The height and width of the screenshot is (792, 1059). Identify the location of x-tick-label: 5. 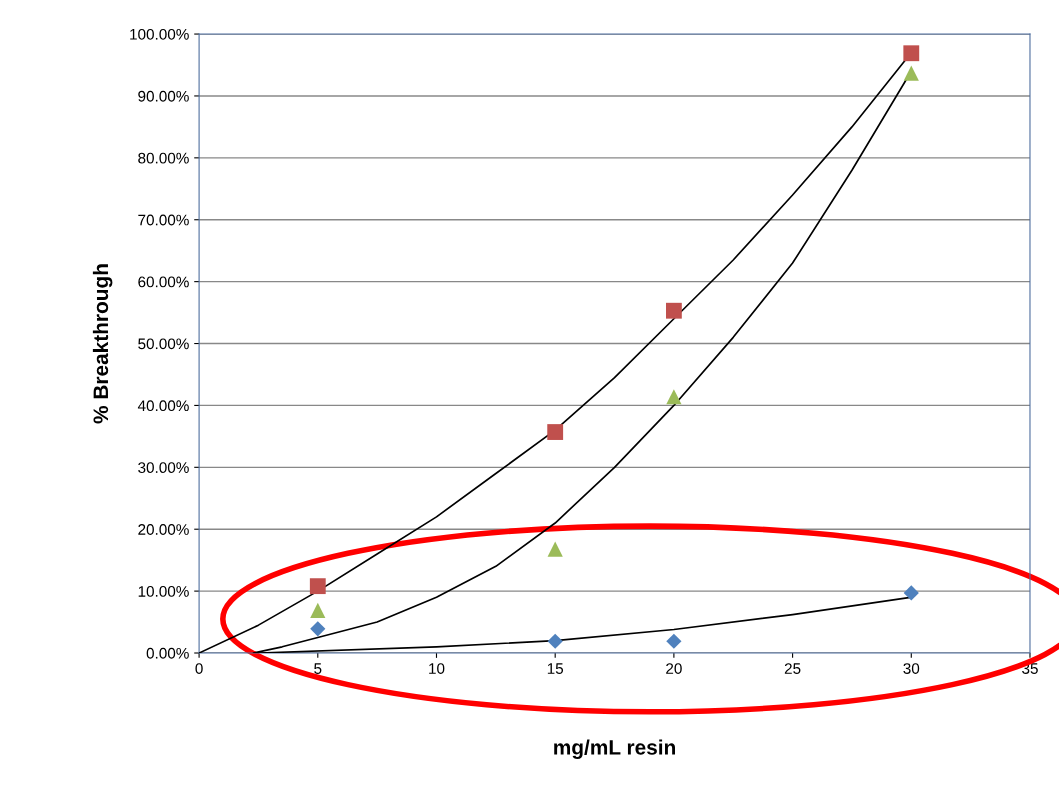
(318, 668).